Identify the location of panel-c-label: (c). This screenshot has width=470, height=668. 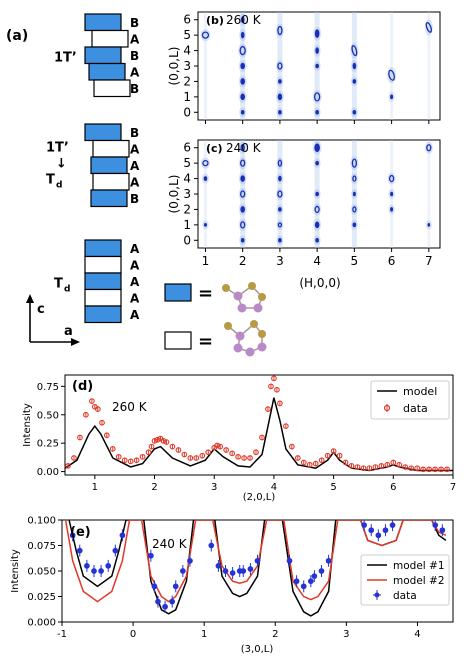
(214, 148).